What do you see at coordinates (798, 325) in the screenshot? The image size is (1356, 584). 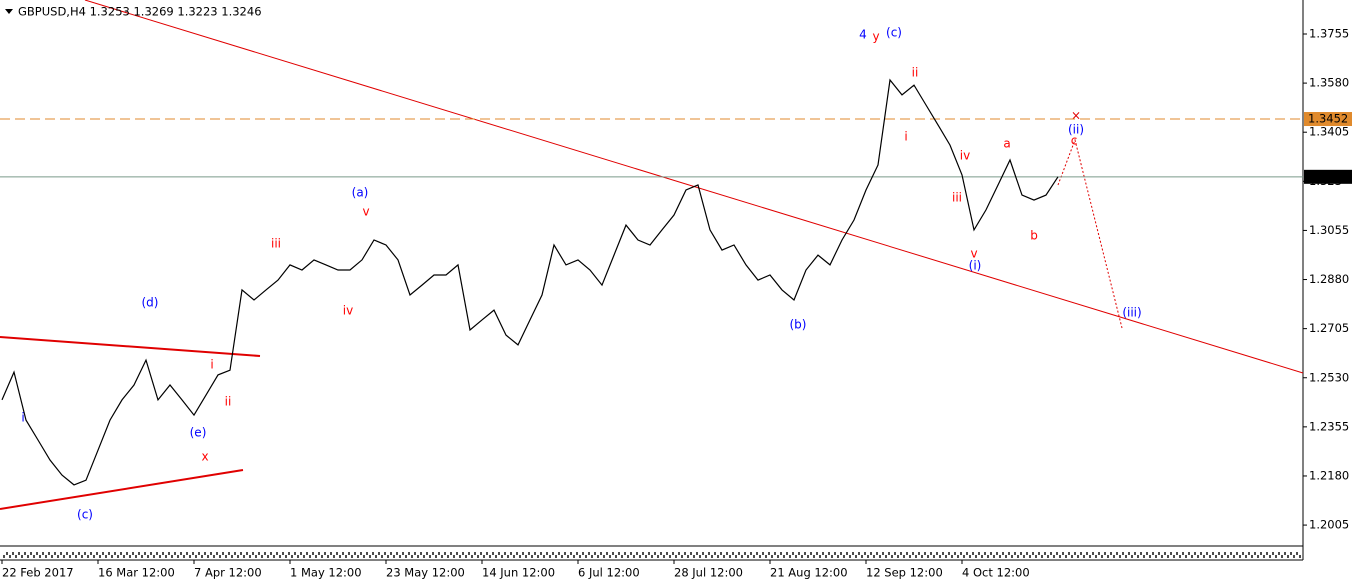 I see `wave-label: (b)` at bounding box center [798, 325].